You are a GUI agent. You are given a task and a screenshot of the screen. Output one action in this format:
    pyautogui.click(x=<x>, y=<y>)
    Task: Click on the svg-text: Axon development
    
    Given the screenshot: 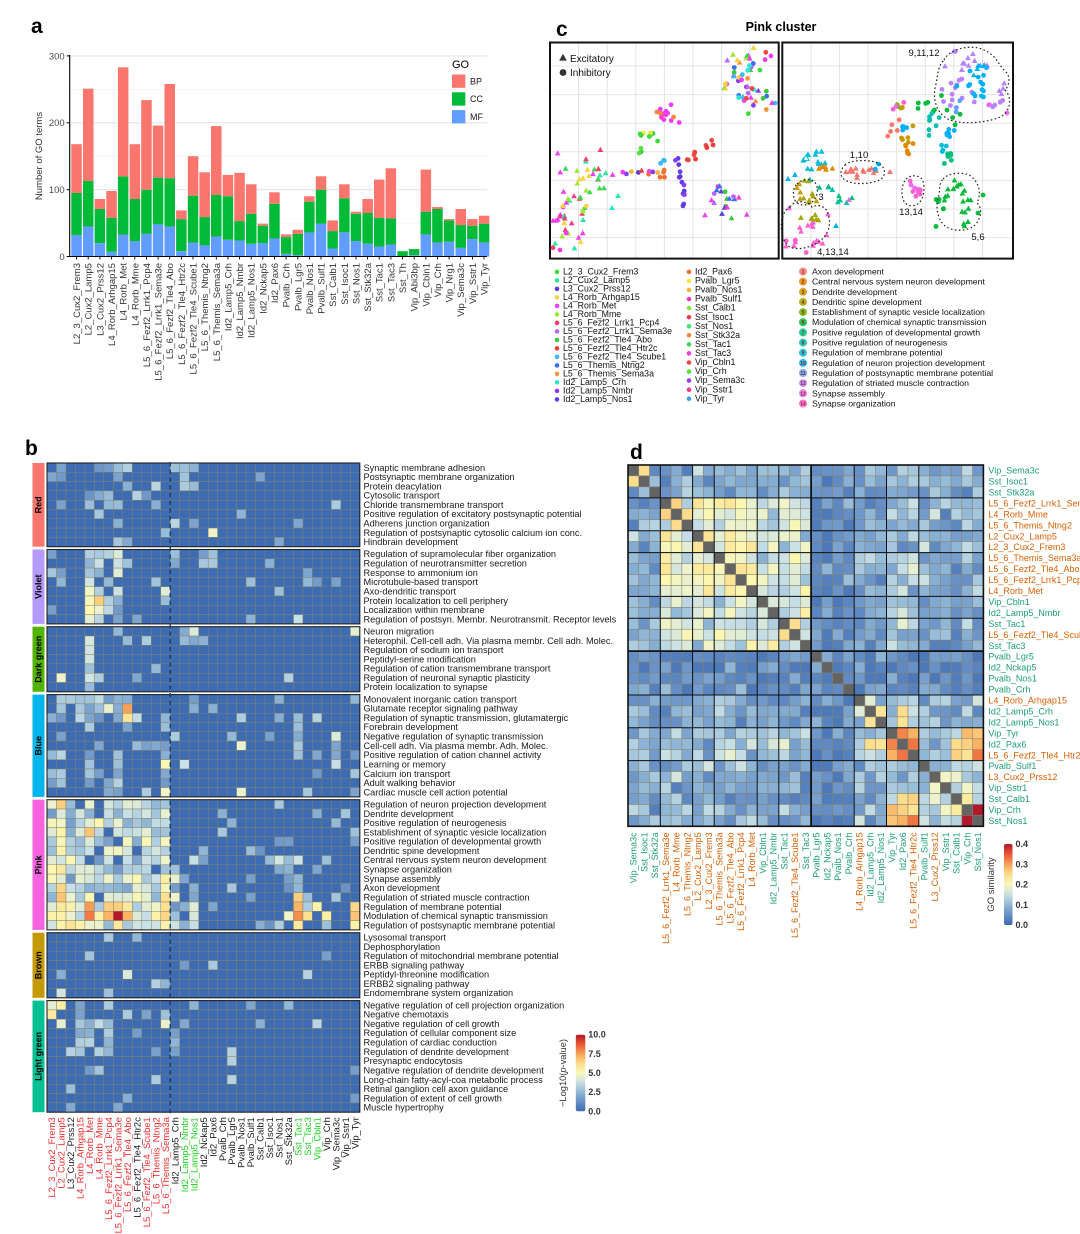 What is the action you would take?
    pyautogui.click(x=848, y=272)
    